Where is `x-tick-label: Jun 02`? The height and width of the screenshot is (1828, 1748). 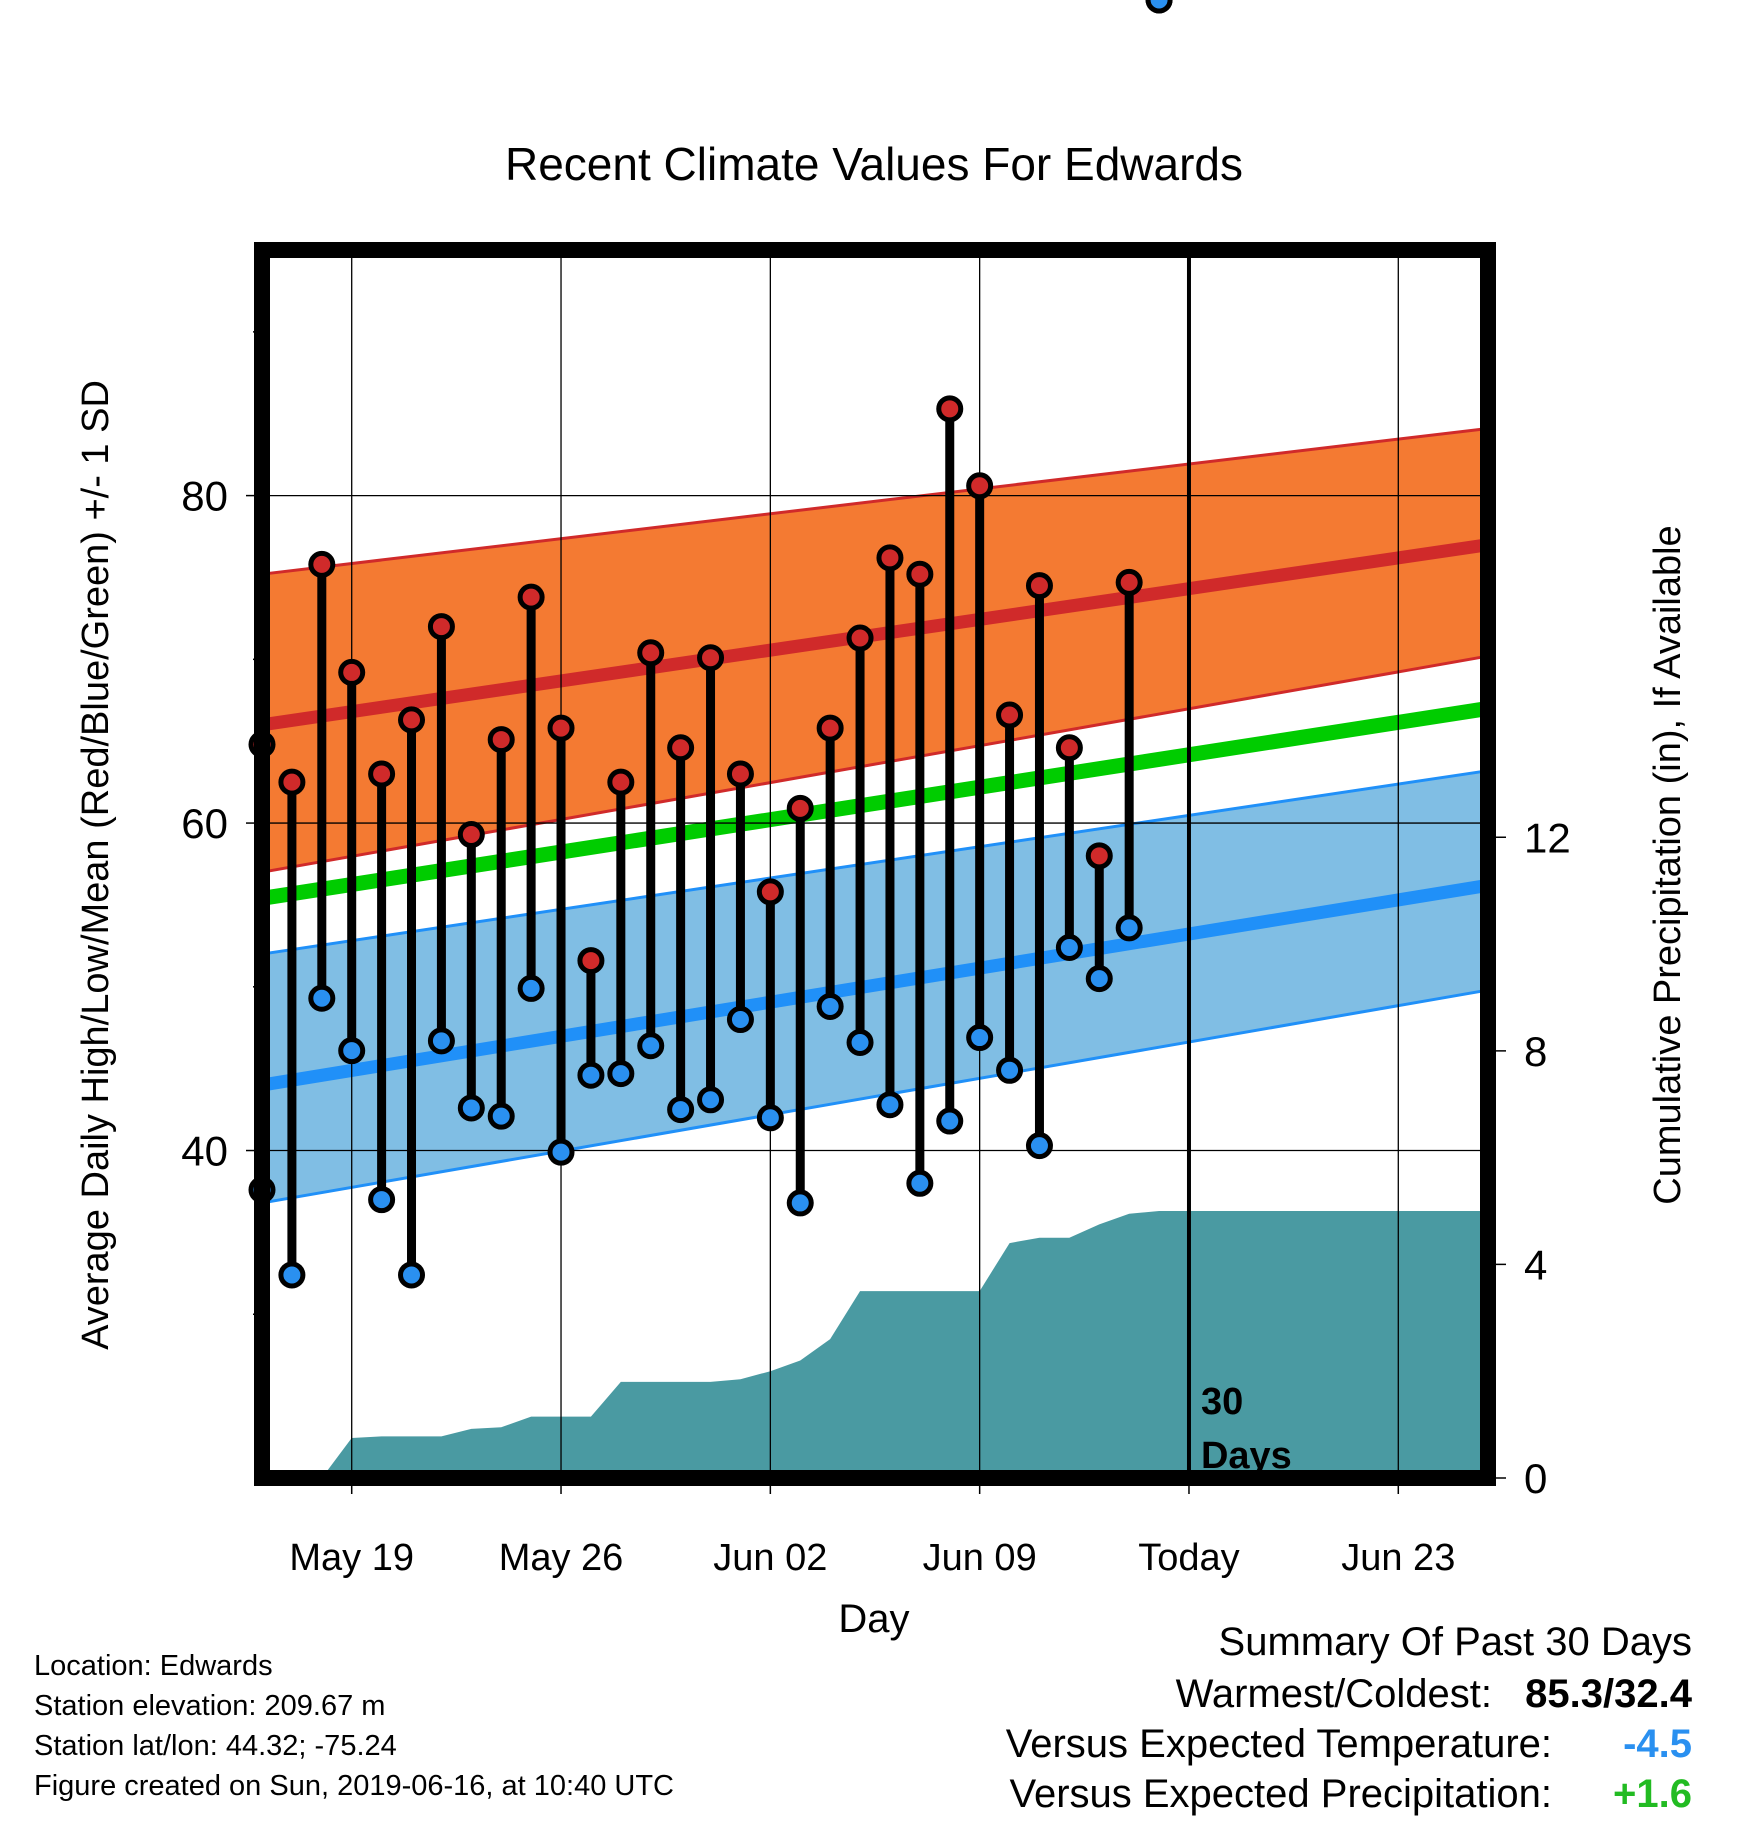
x-tick-label: Jun 02 is located at coordinates (770, 1558).